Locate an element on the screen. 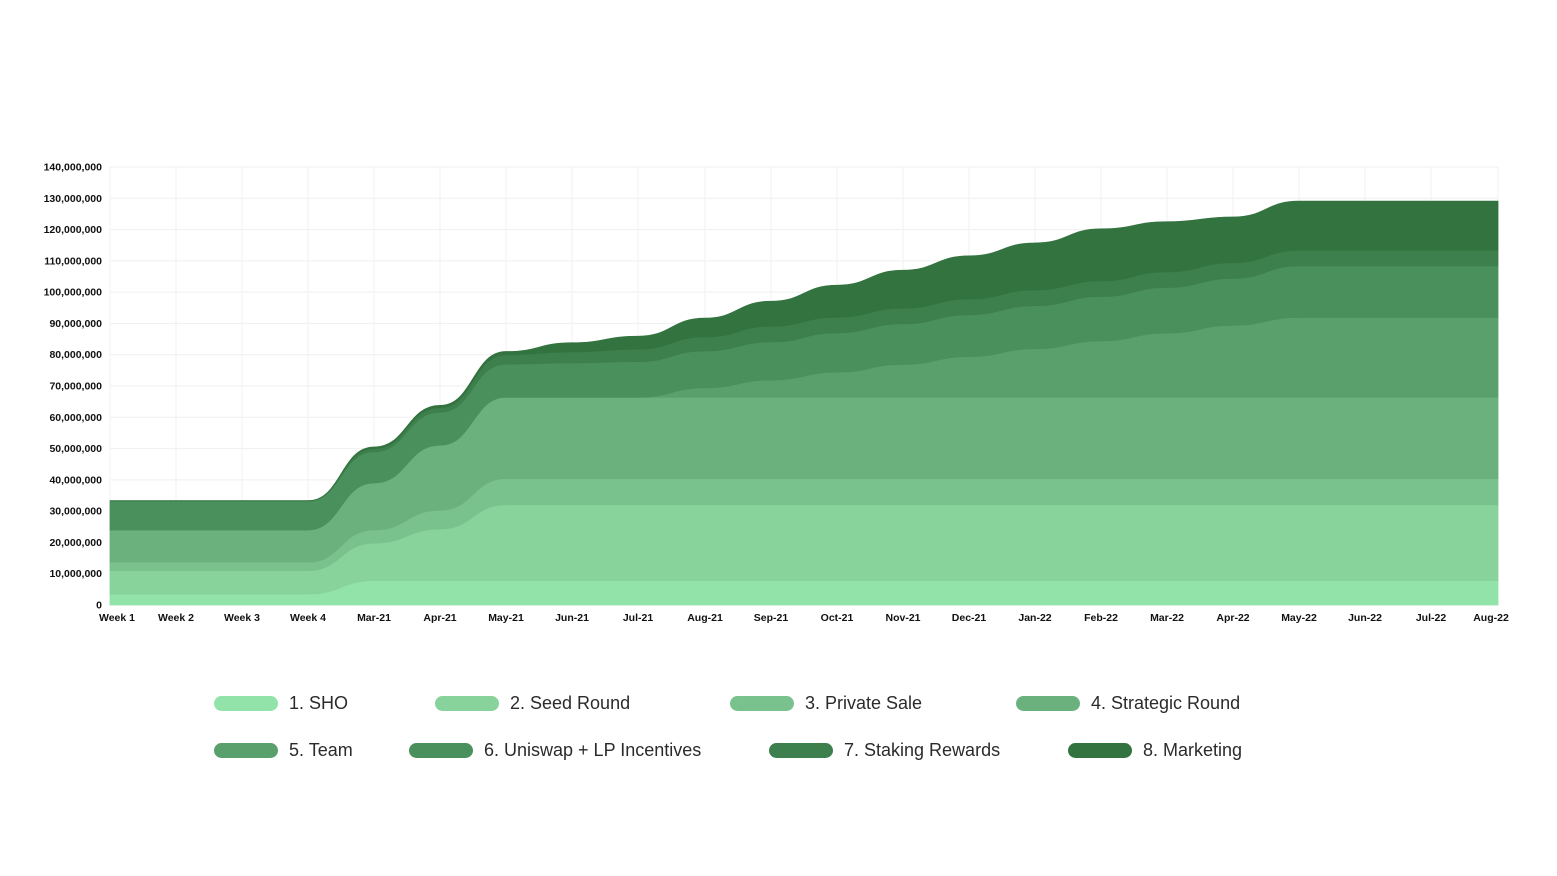 The width and height of the screenshot is (1557, 876). x-tick-label: Jul-22 is located at coordinates (1431, 618).